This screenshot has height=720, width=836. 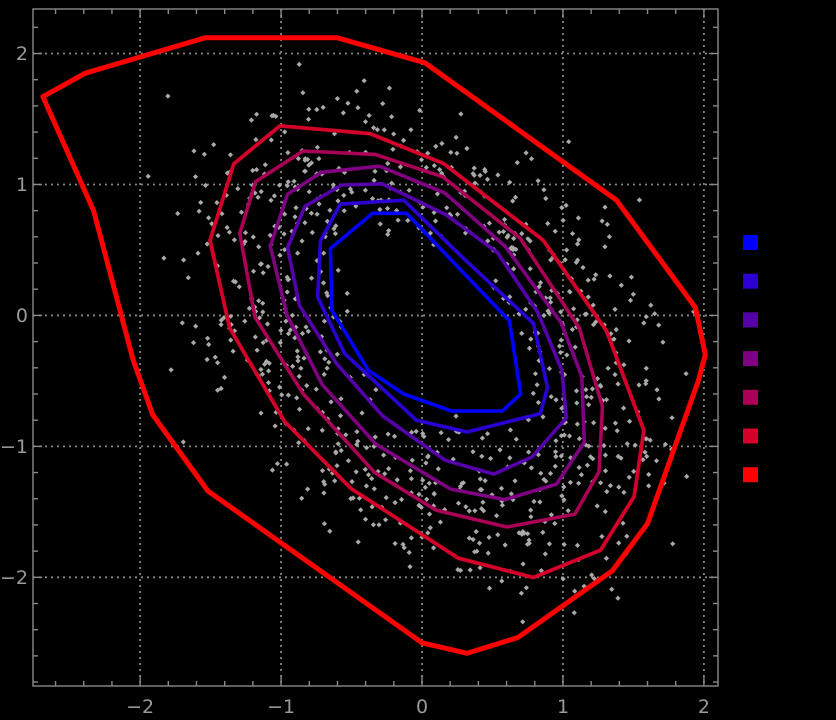 I want to click on y-tick-label: 2, so click(x=22, y=54).